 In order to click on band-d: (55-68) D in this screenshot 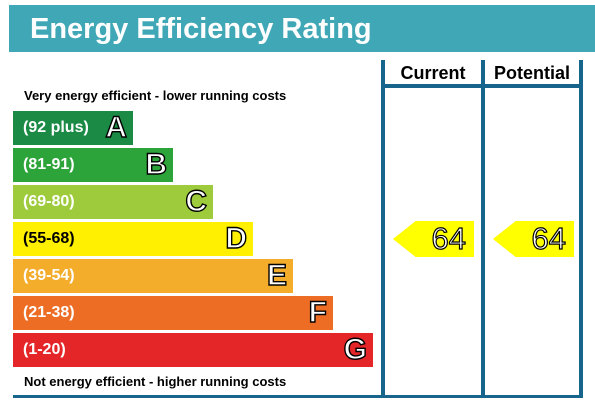, I will do `click(133, 238)`.